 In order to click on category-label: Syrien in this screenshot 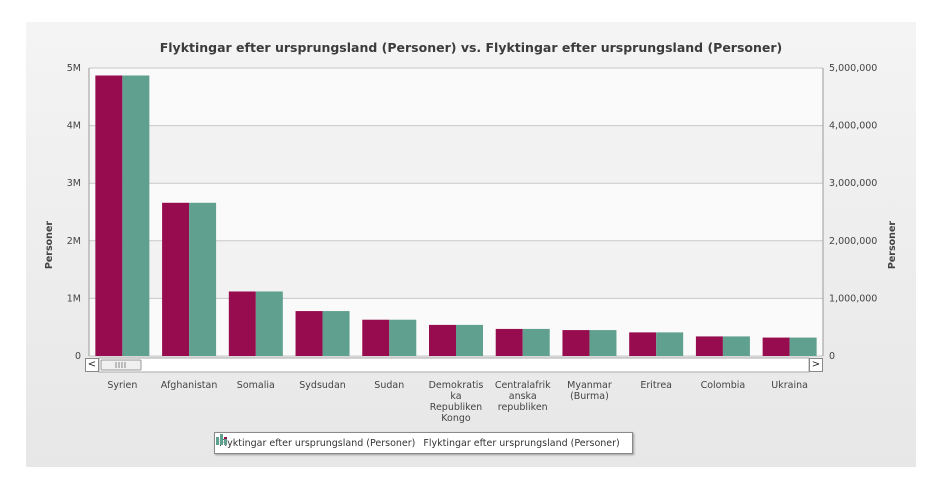, I will do `click(122, 385)`.